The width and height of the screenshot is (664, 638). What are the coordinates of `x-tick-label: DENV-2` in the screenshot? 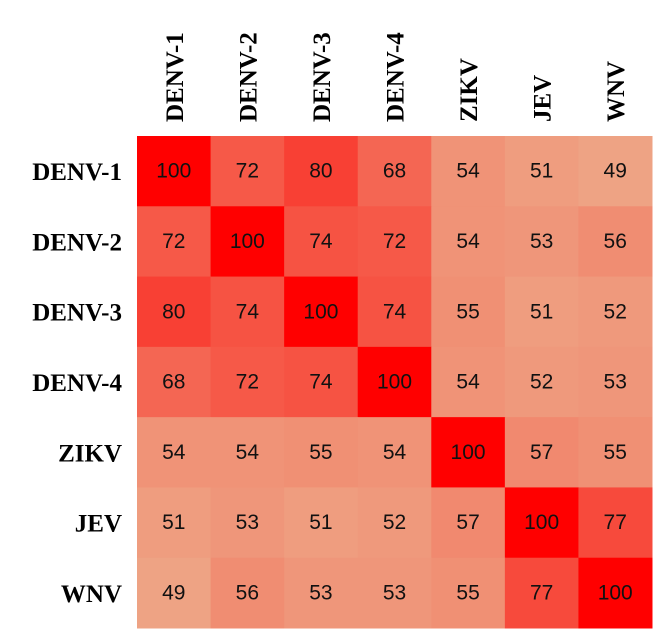 It's located at (248, 77).